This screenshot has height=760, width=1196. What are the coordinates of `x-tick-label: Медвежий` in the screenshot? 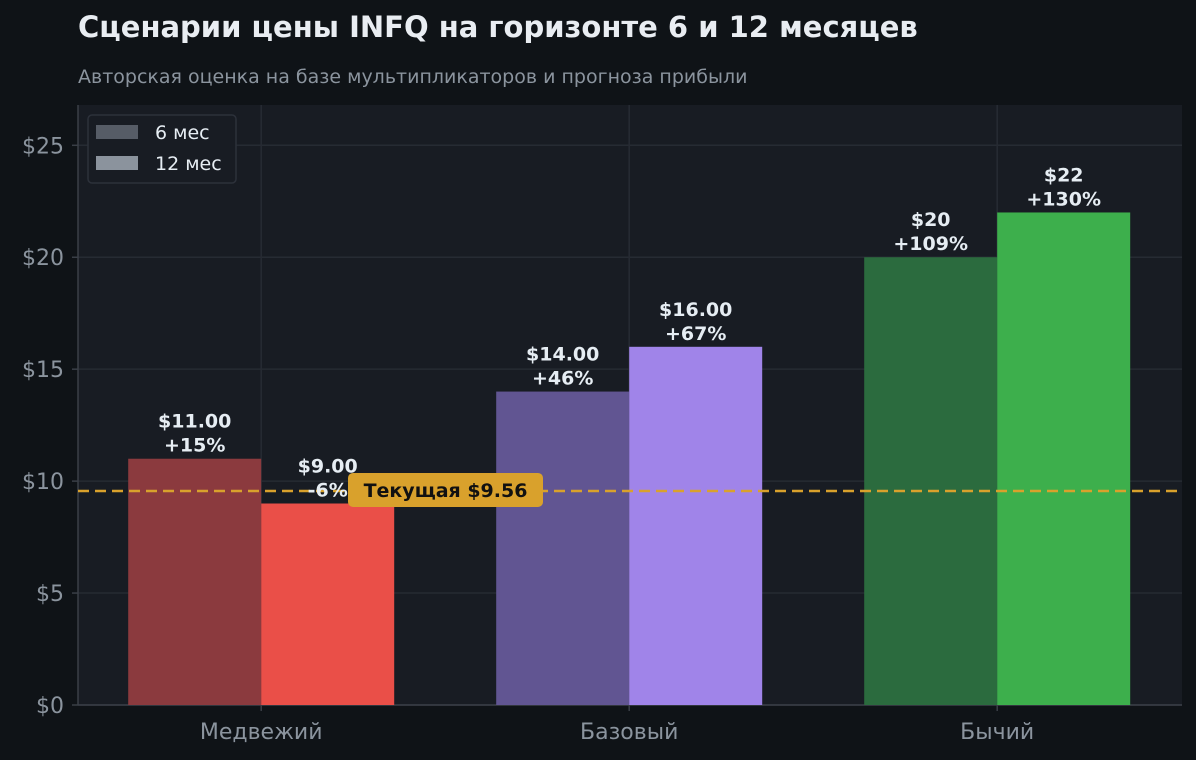 It's located at (261, 732).